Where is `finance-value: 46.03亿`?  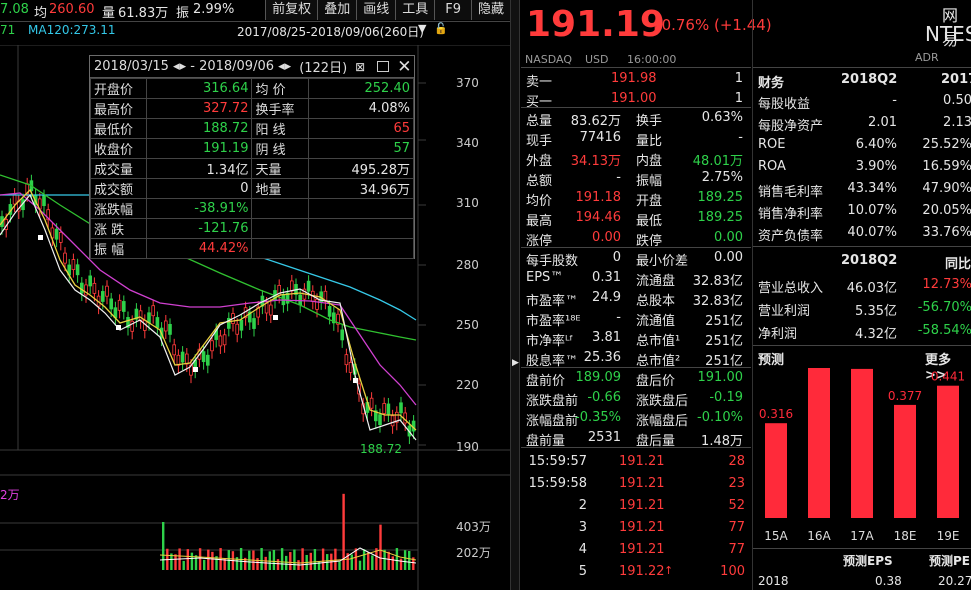 finance-value: 46.03亿 is located at coordinates (871, 288).